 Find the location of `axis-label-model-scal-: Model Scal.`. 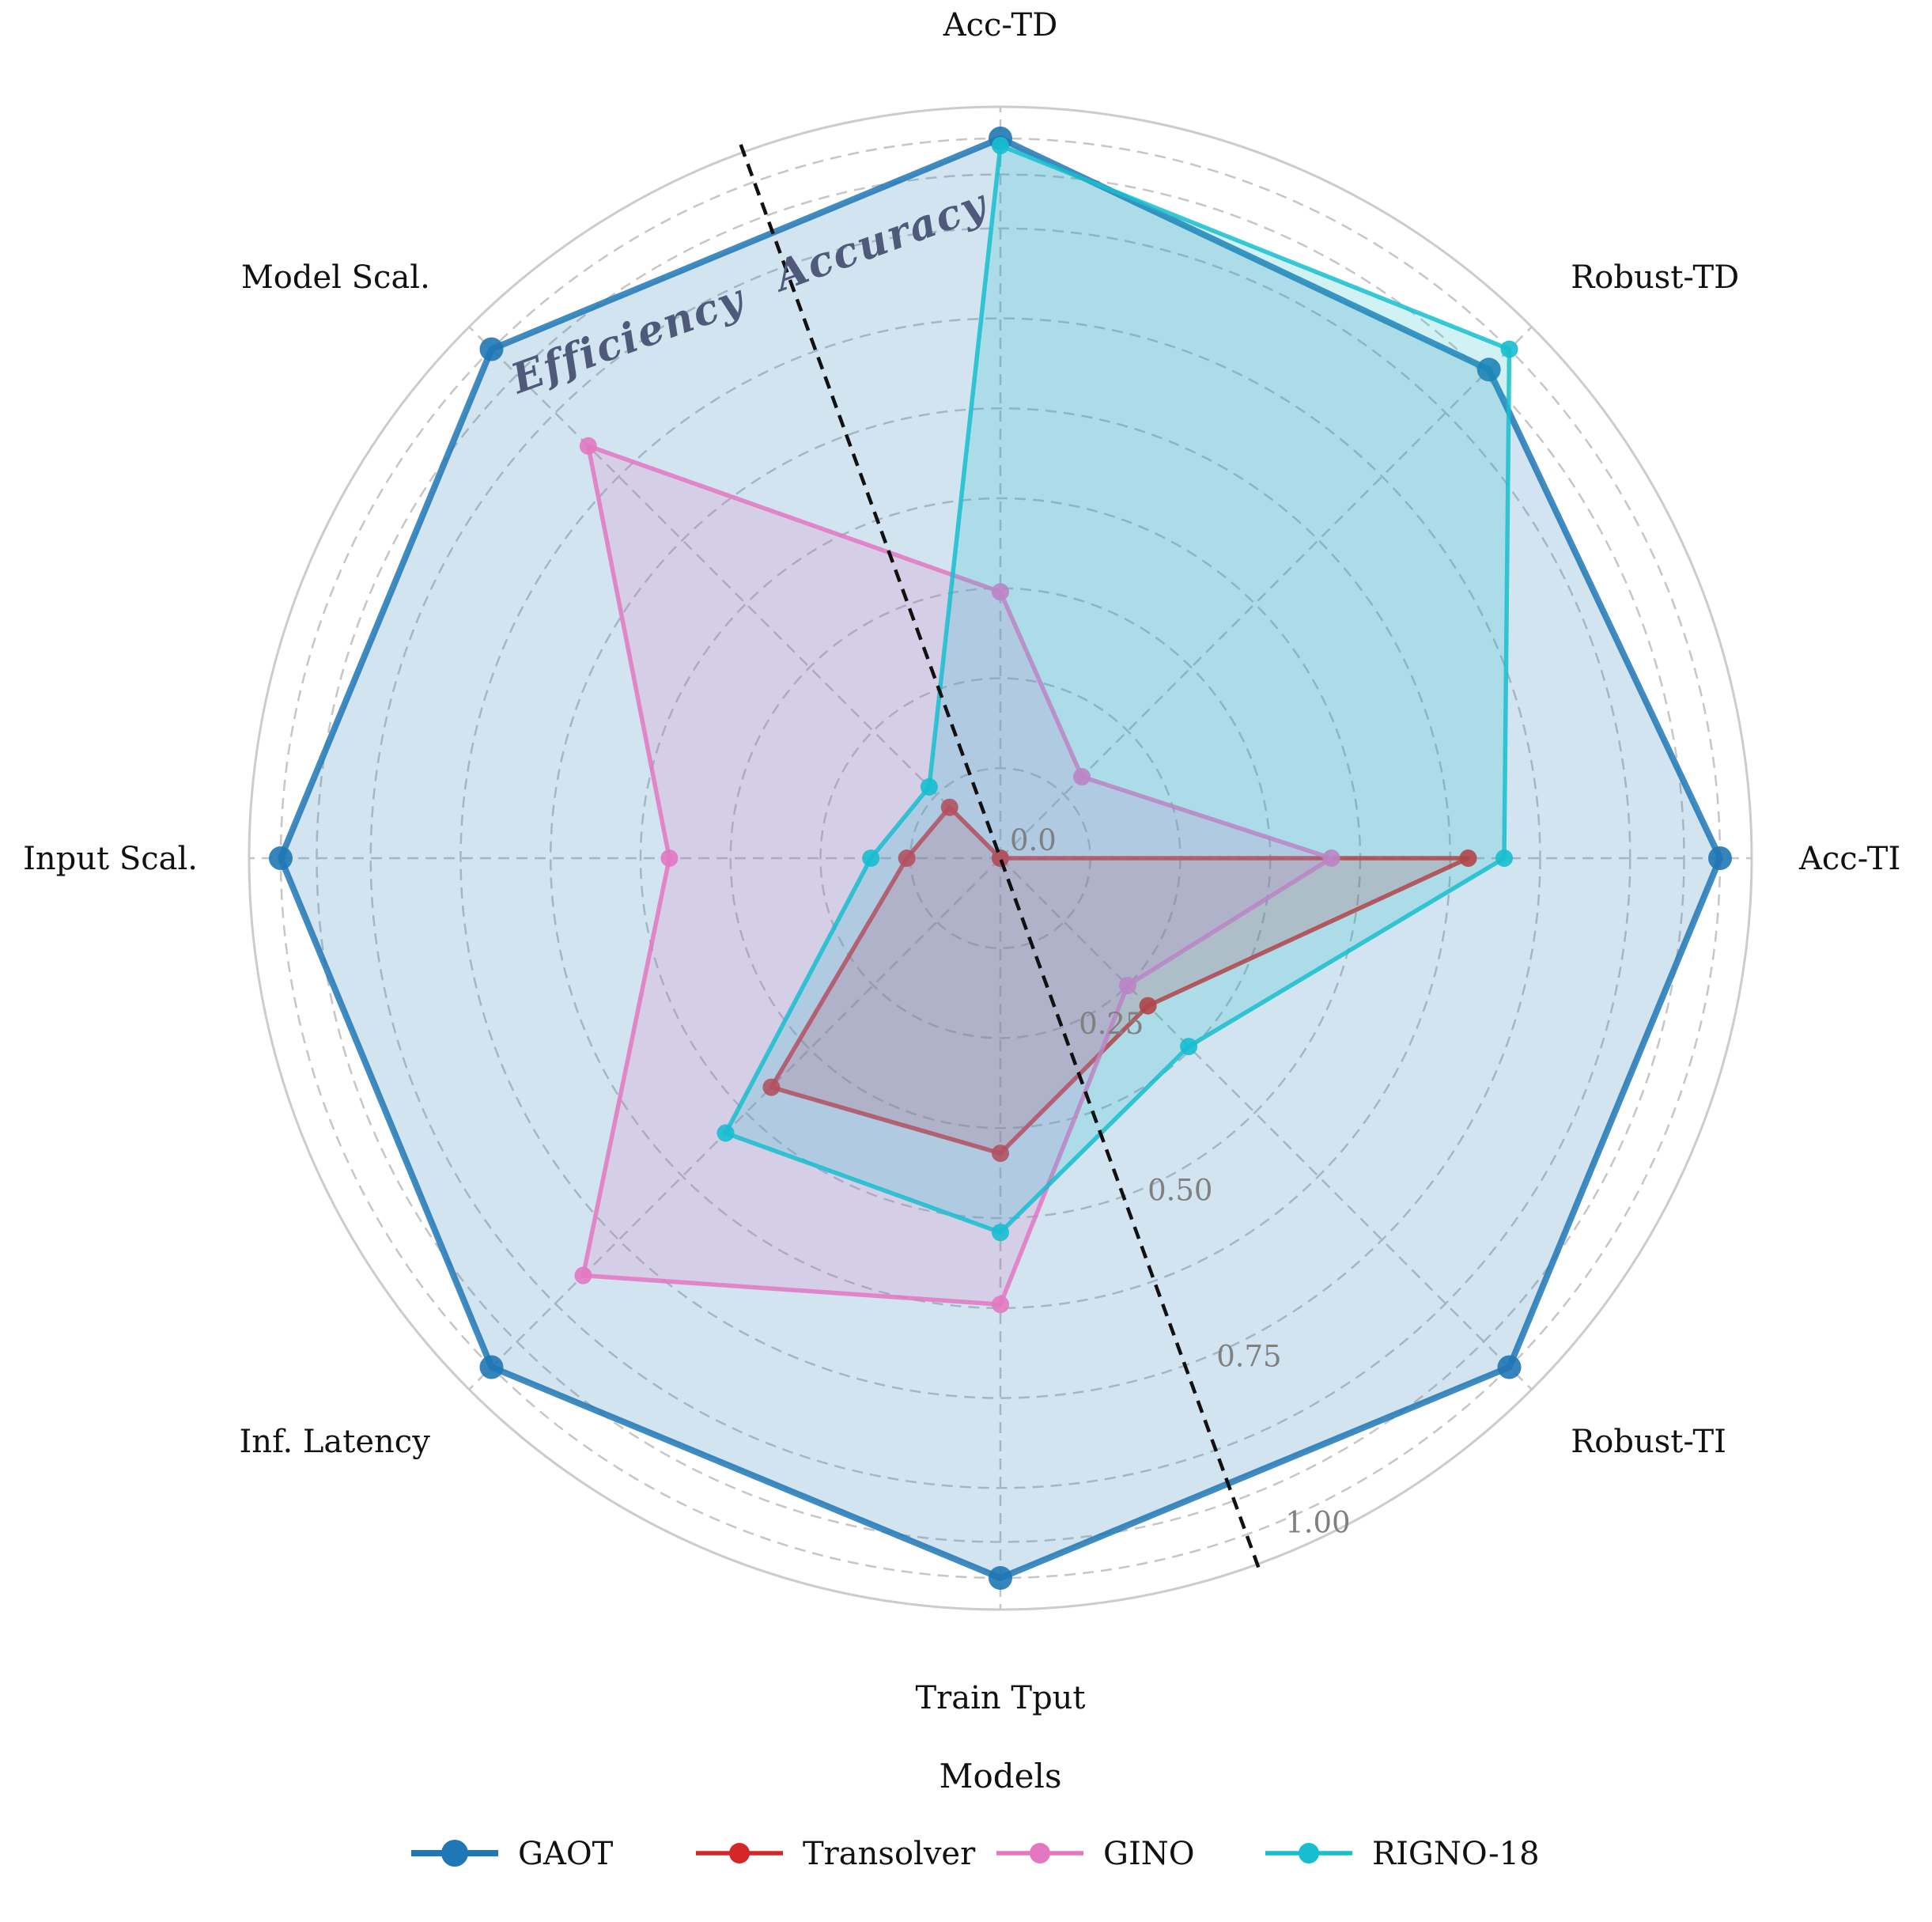

axis-label-model-scal-: Model Scal. is located at coordinates (335, 278).